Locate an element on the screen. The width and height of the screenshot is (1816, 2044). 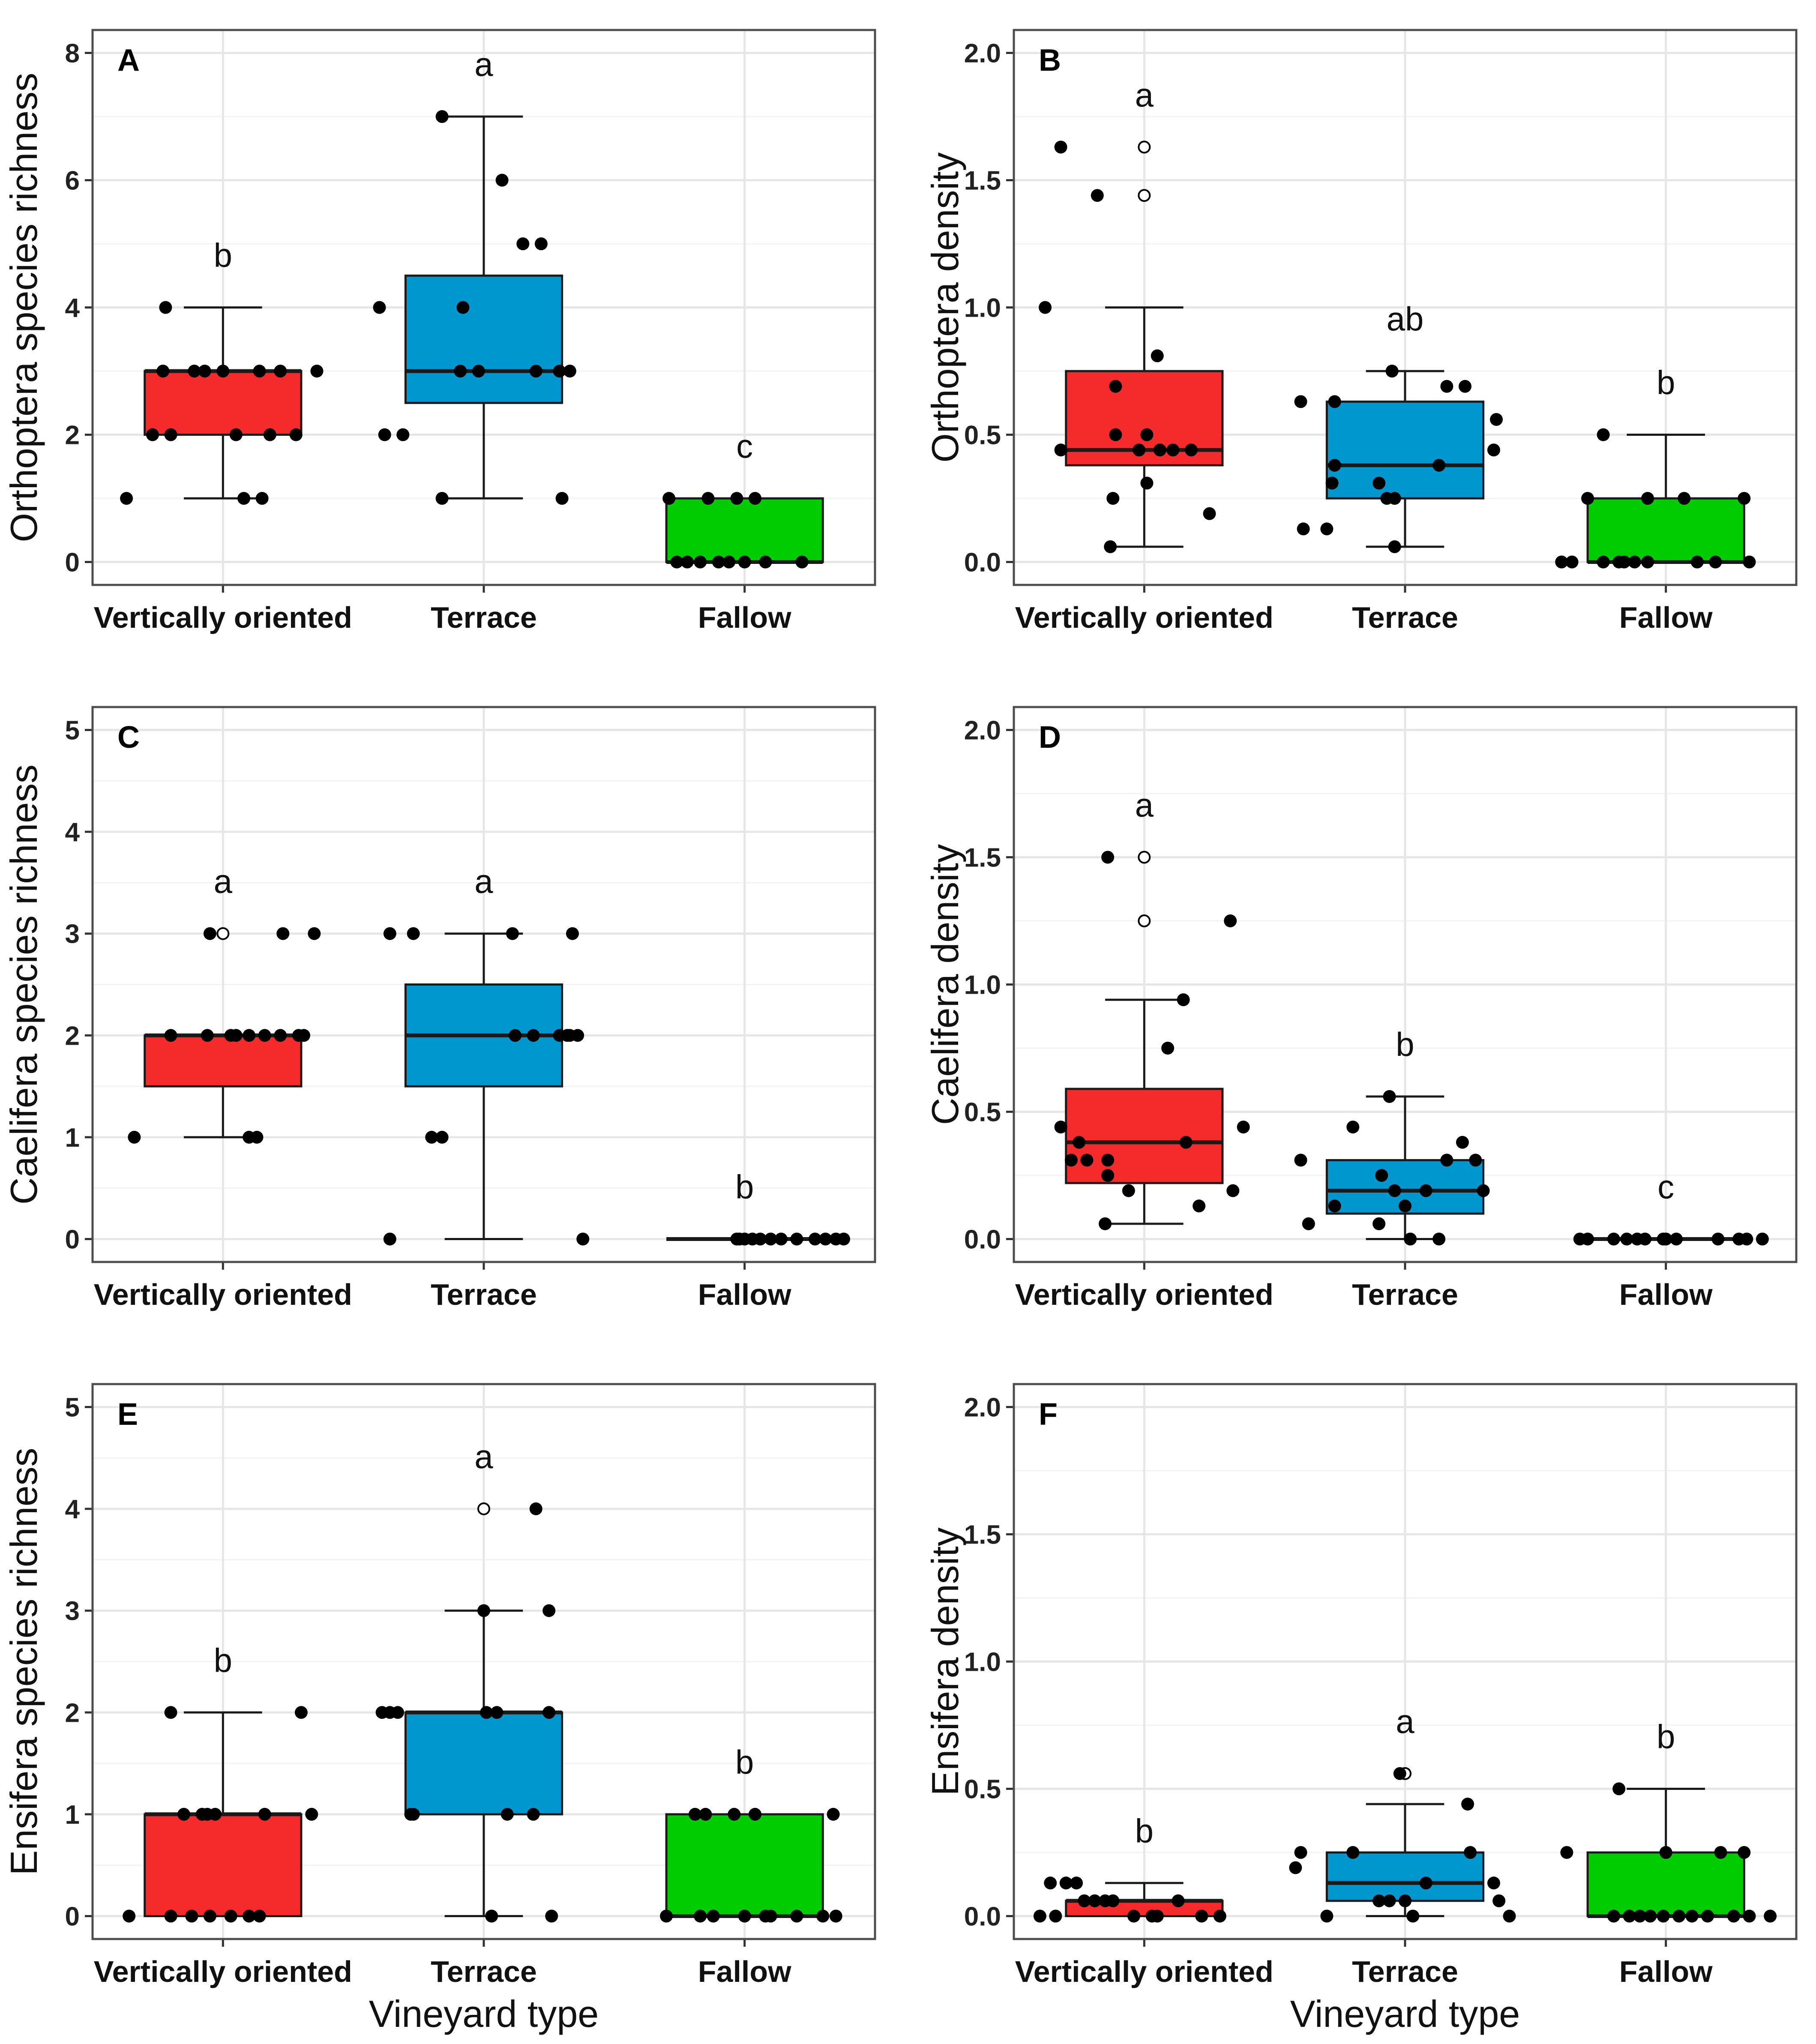
panel-letter: F is located at coordinates (1048, 1414).